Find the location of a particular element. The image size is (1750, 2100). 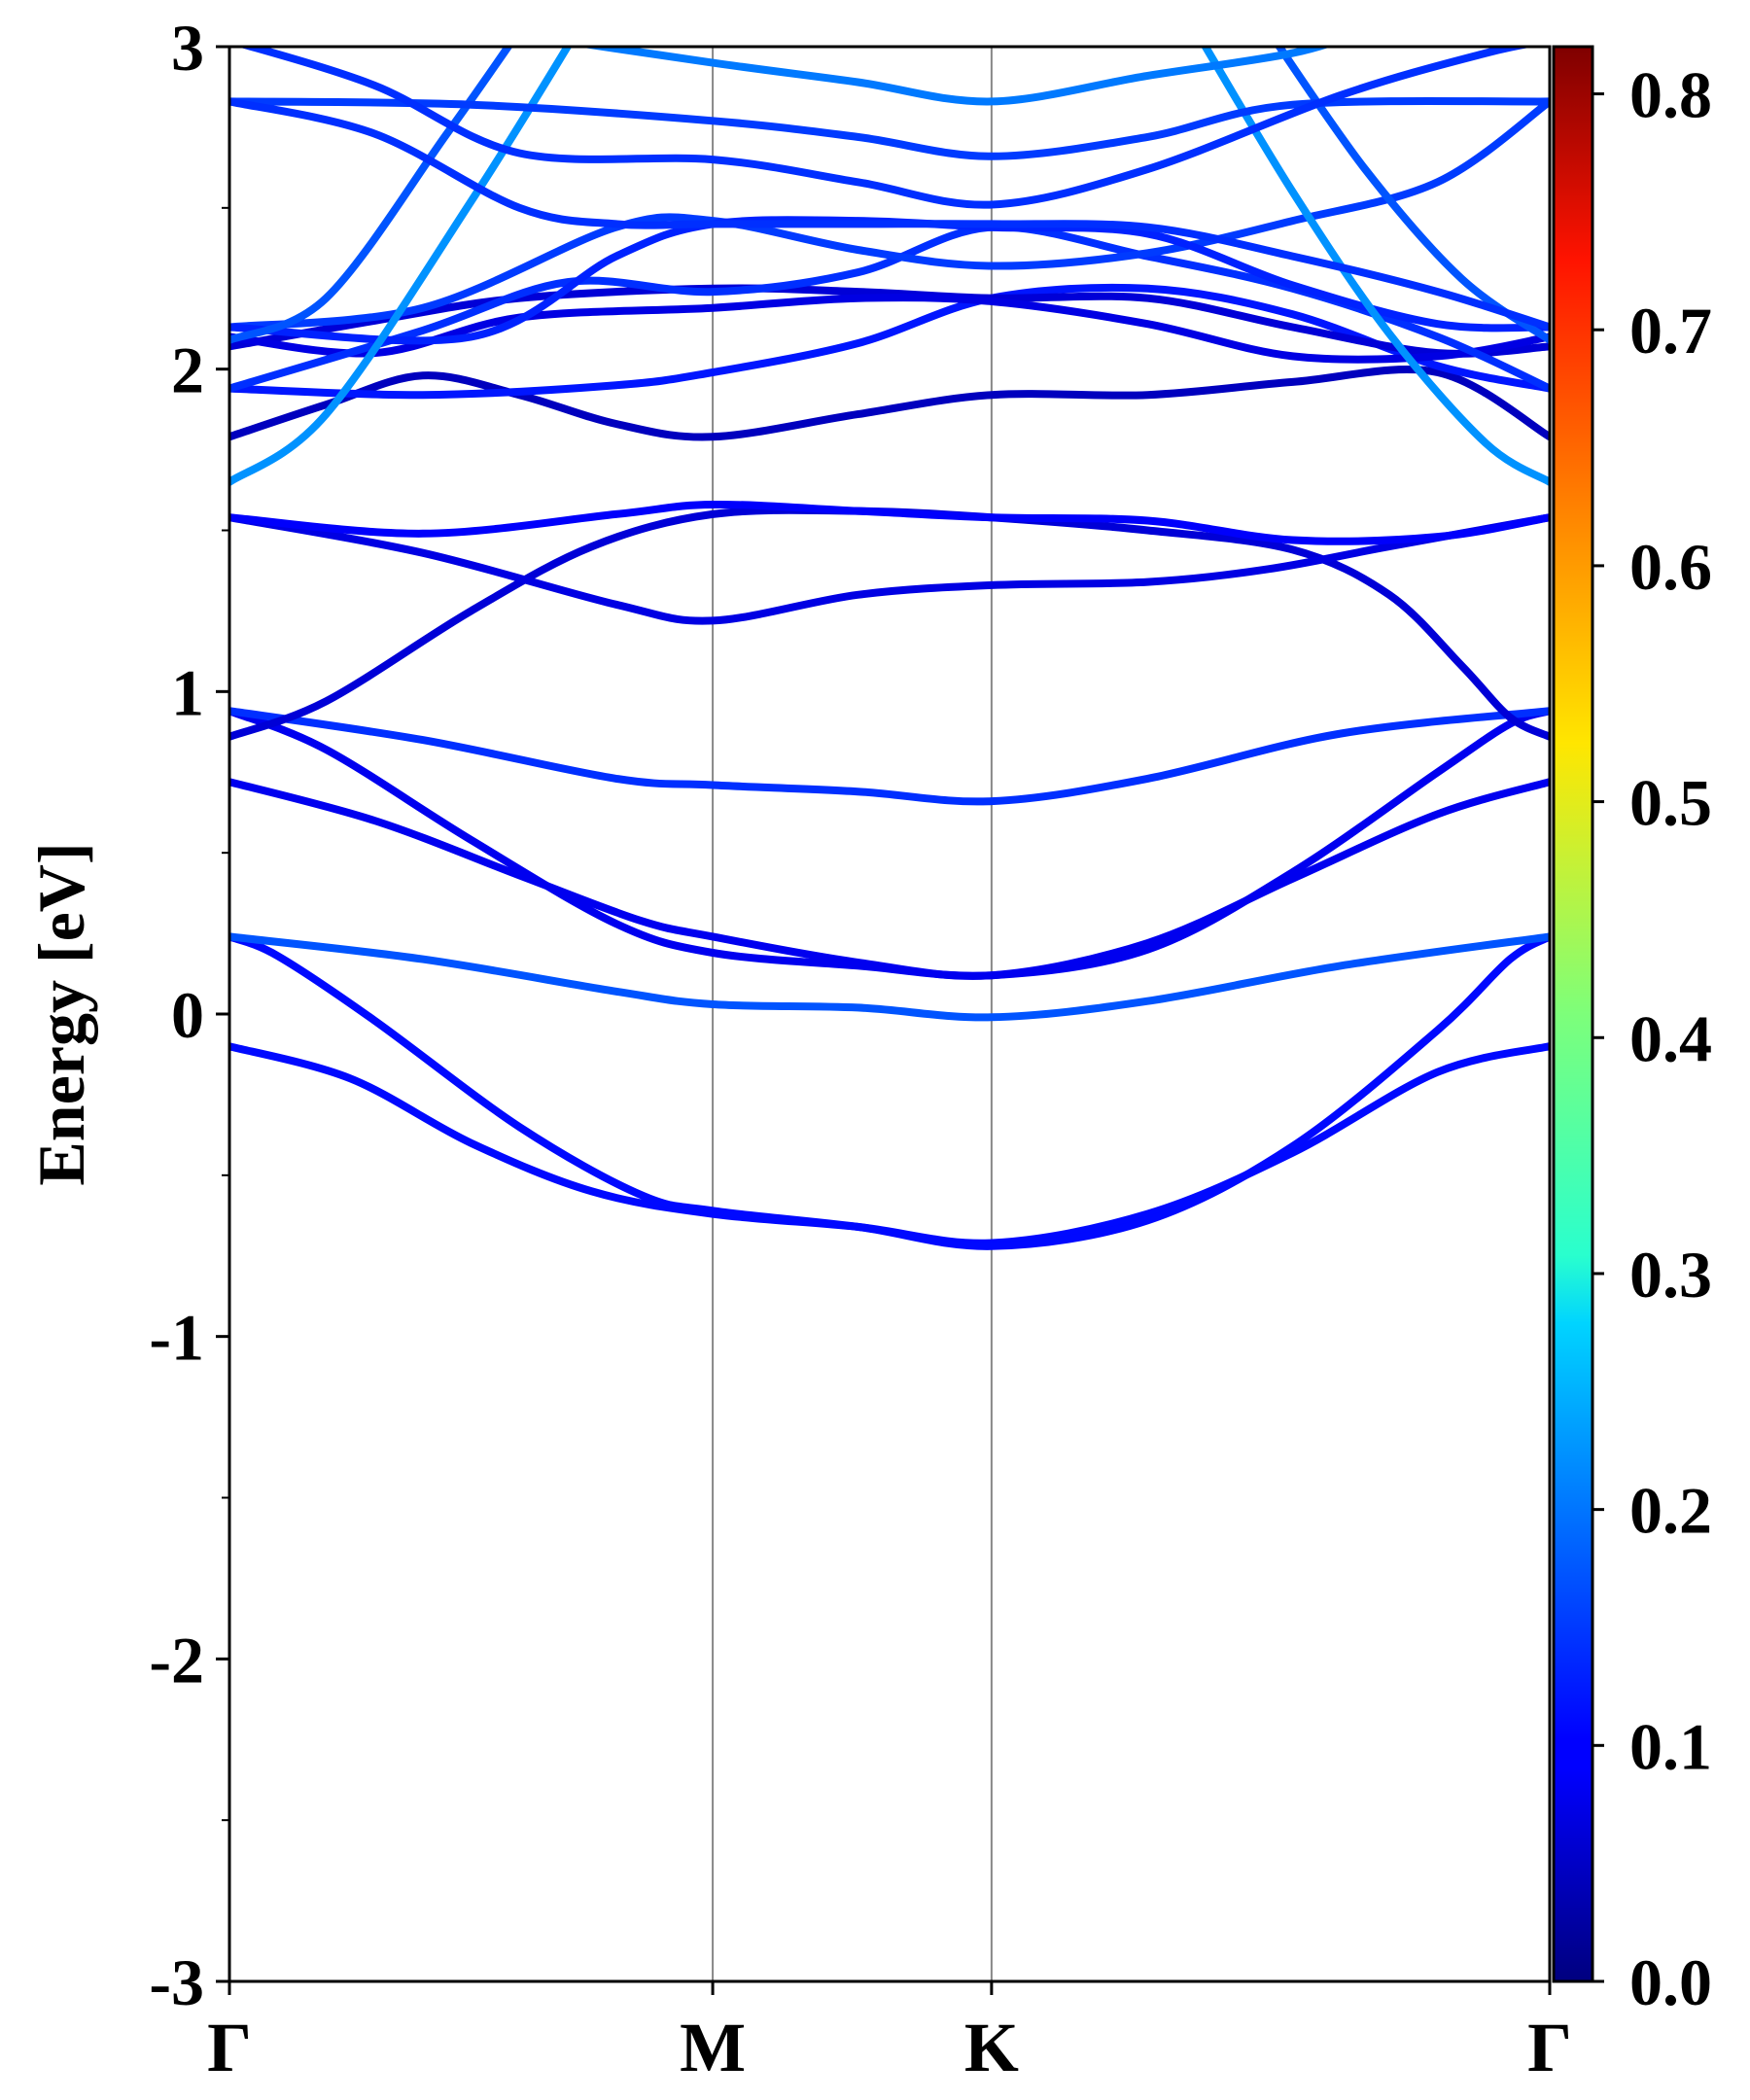

y-tick-label: 1 is located at coordinates (187, 692).